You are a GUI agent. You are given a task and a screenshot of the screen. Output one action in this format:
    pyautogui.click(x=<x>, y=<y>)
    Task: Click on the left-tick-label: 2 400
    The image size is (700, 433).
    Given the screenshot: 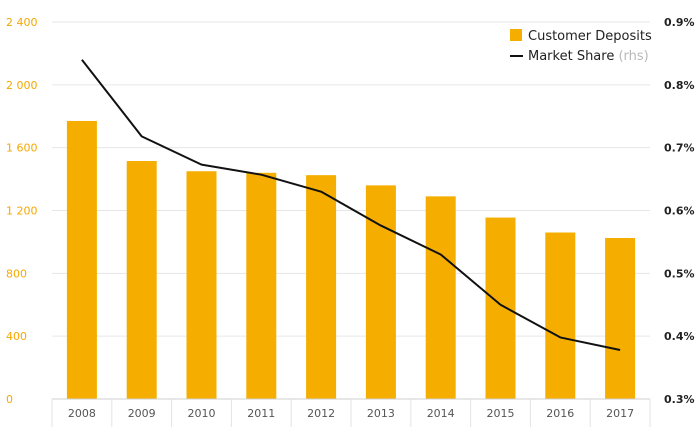 What is the action you would take?
    pyautogui.click(x=22, y=22)
    